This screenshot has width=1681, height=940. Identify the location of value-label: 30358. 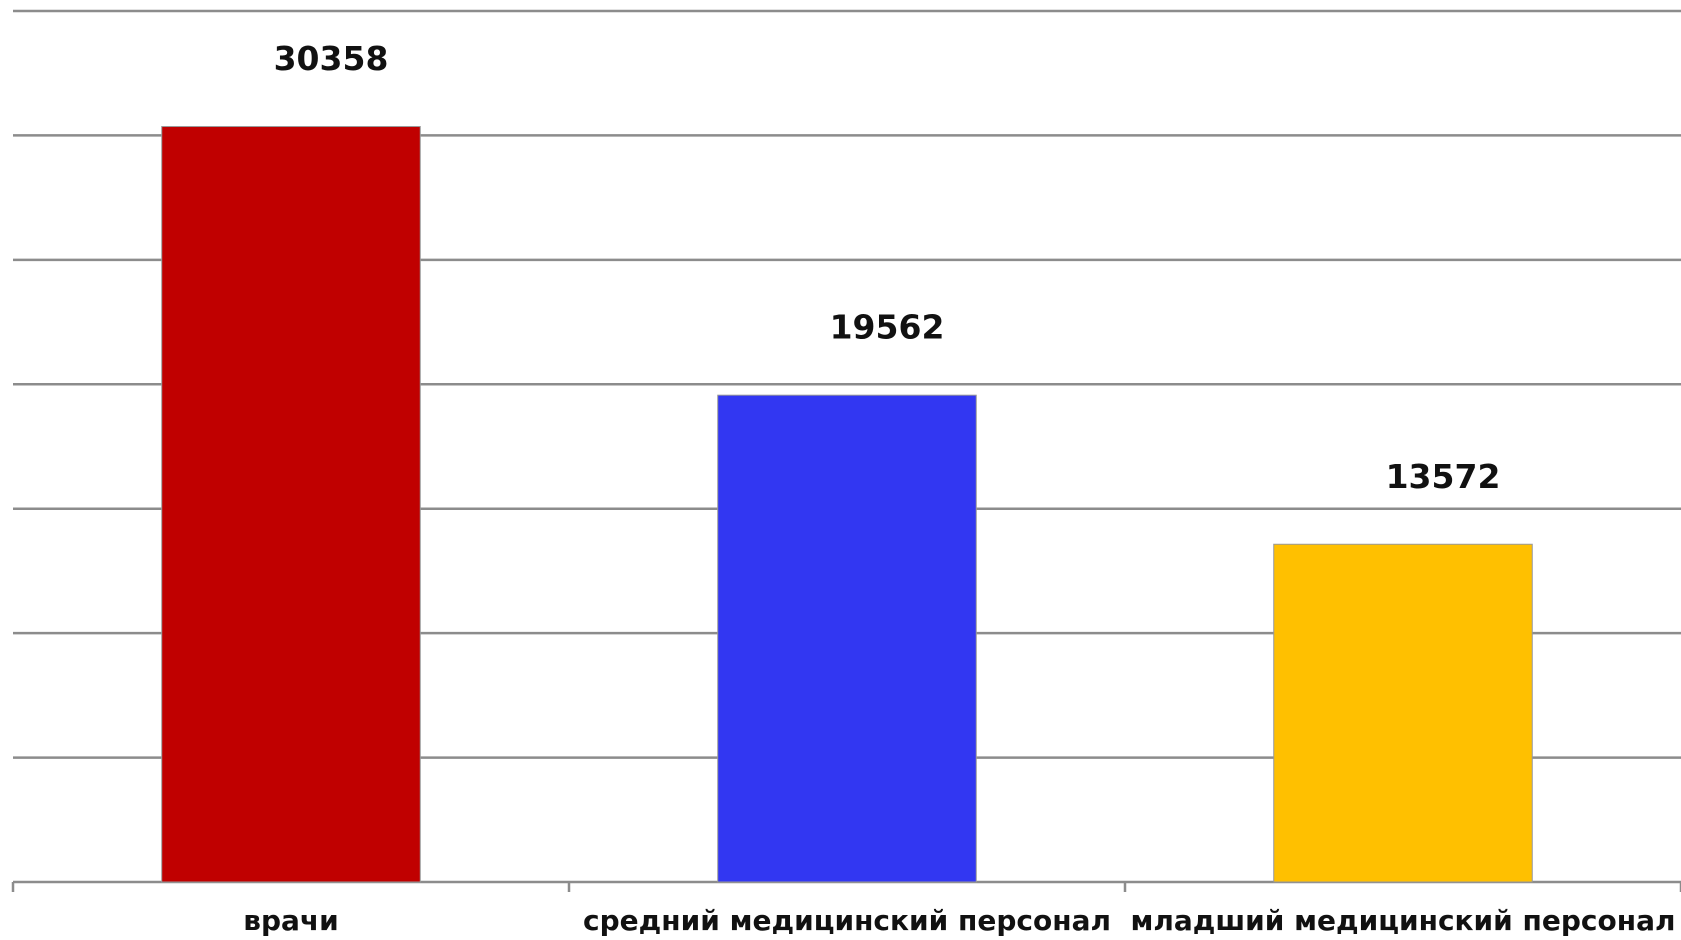
(331, 58).